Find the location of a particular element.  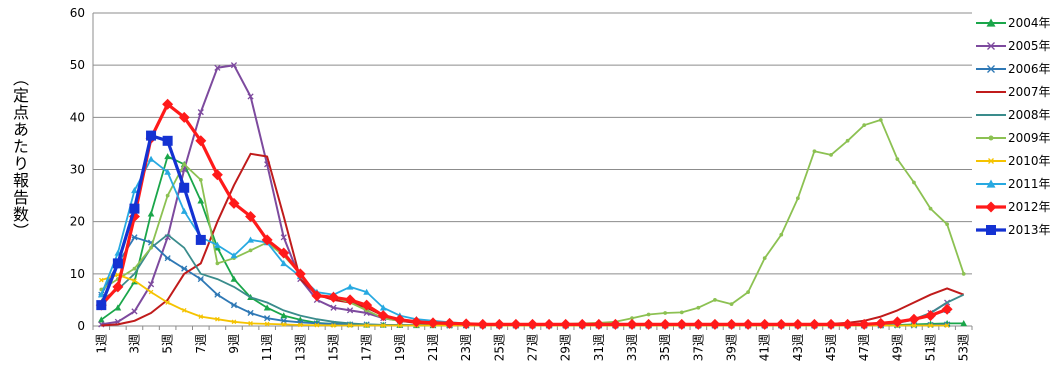

x-tick-label: 11週 is located at coordinates (267, 347).